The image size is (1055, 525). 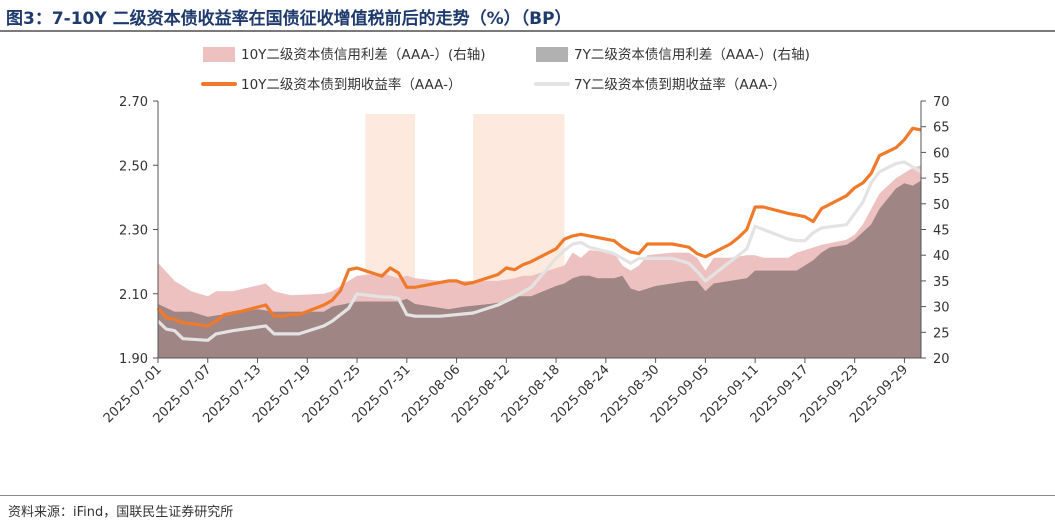 What do you see at coordinates (941, 102) in the screenshot?
I see `right-tick-label: 70` at bounding box center [941, 102].